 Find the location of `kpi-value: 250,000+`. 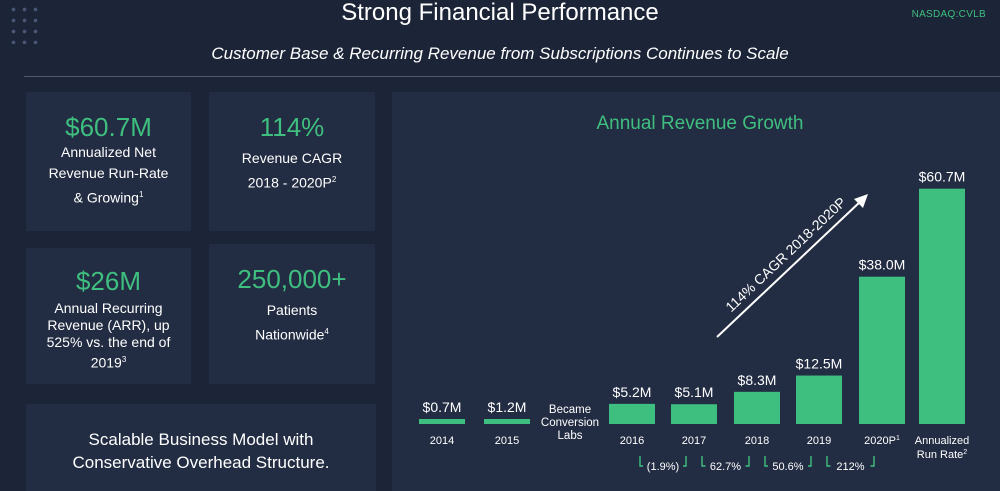

kpi-value: 250,000+ is located at coordinates (292, 279).